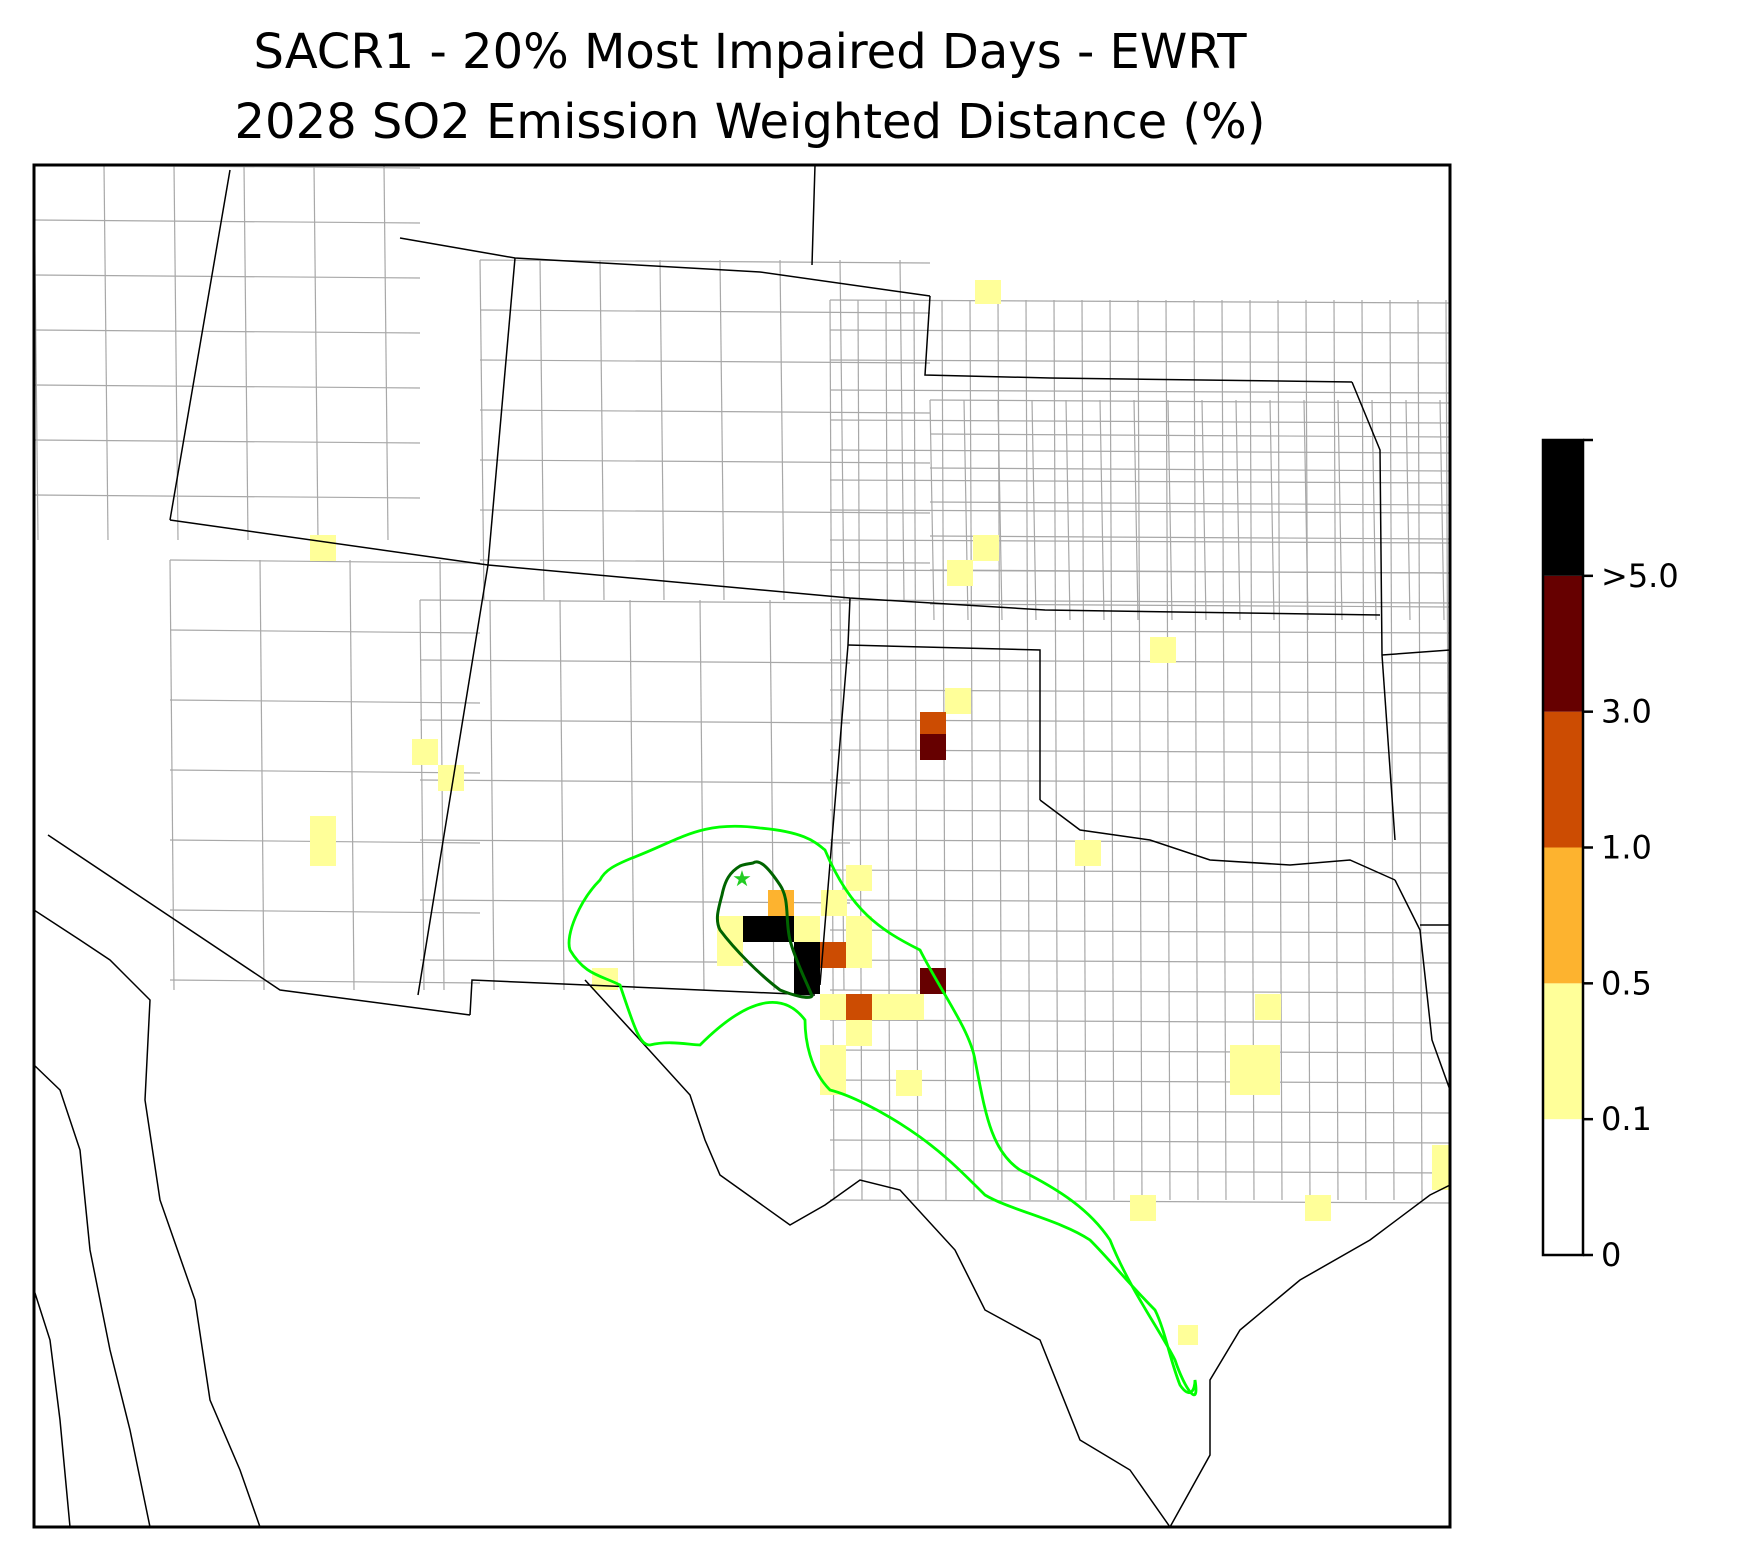 This screenshot has height=1558, width=1740. What do you see at coordinates (1626, 848) in the screenshot?
I see `colorbar-tick-label: 1.0` at bounding box center [1626, 848].